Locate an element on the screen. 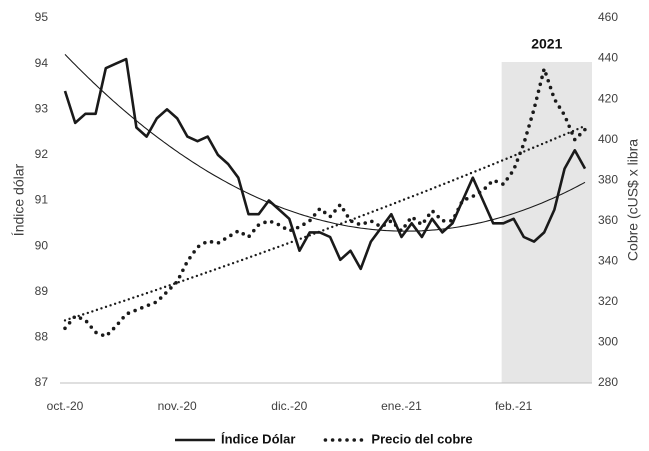  x-tick-label: oct.-20 is located at coordinates (65, 406).